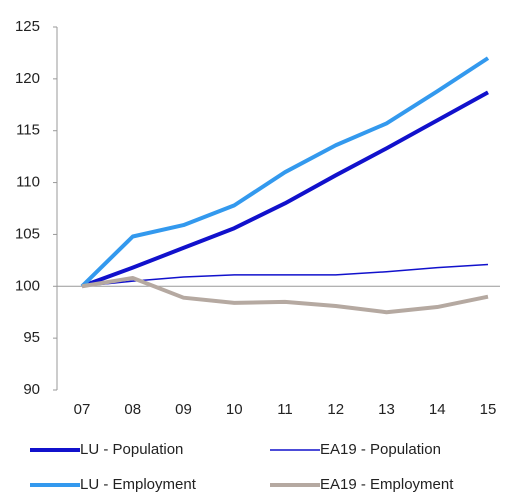  Describe the element at coordinates (28, 130) in the screenshot. I see `y-tick-label: 115` at that location.